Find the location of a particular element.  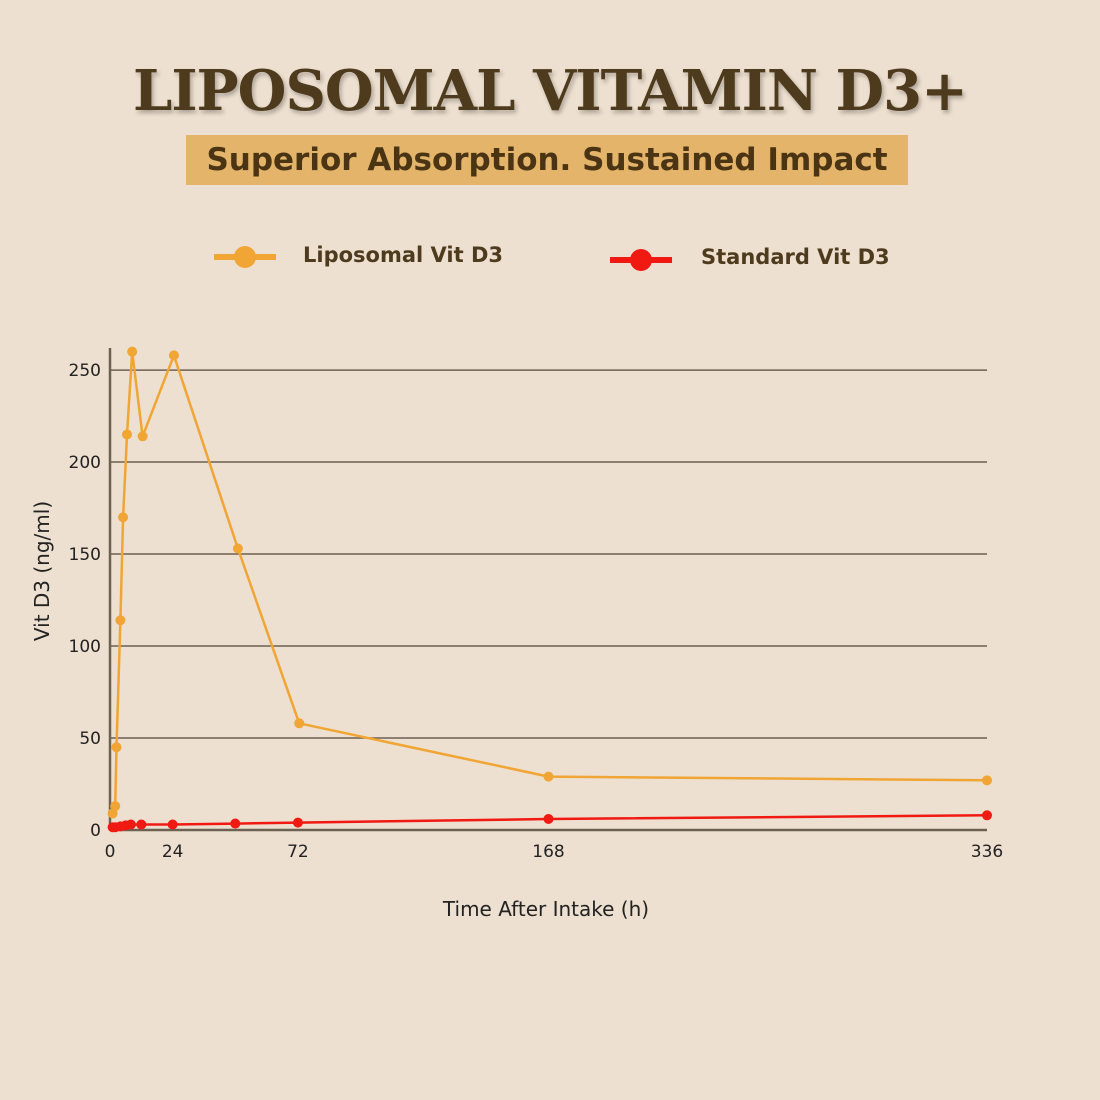

x-axis-label: Time After Intake (h) is located at coordinates (545, 909).